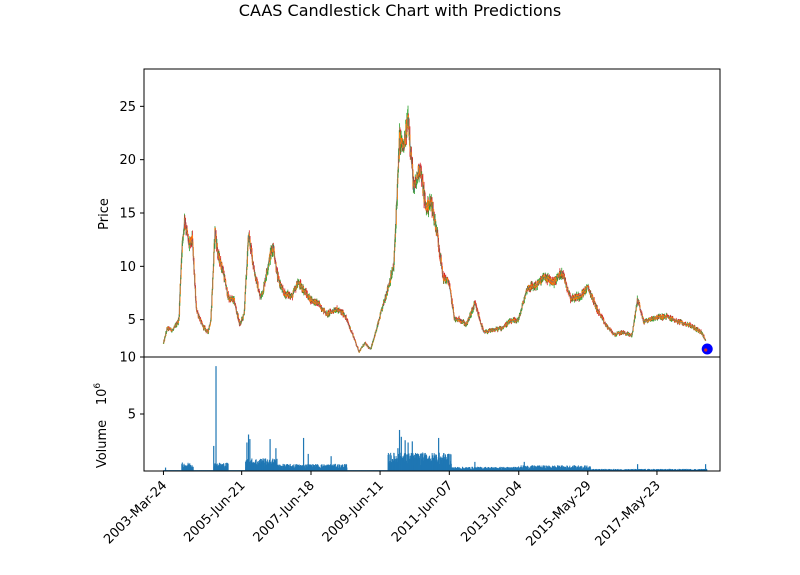  What do you see at coordinates (132, 320) in the screenshot?
I see `price-y-tick-label: 5` at bounding box center [132, 320].